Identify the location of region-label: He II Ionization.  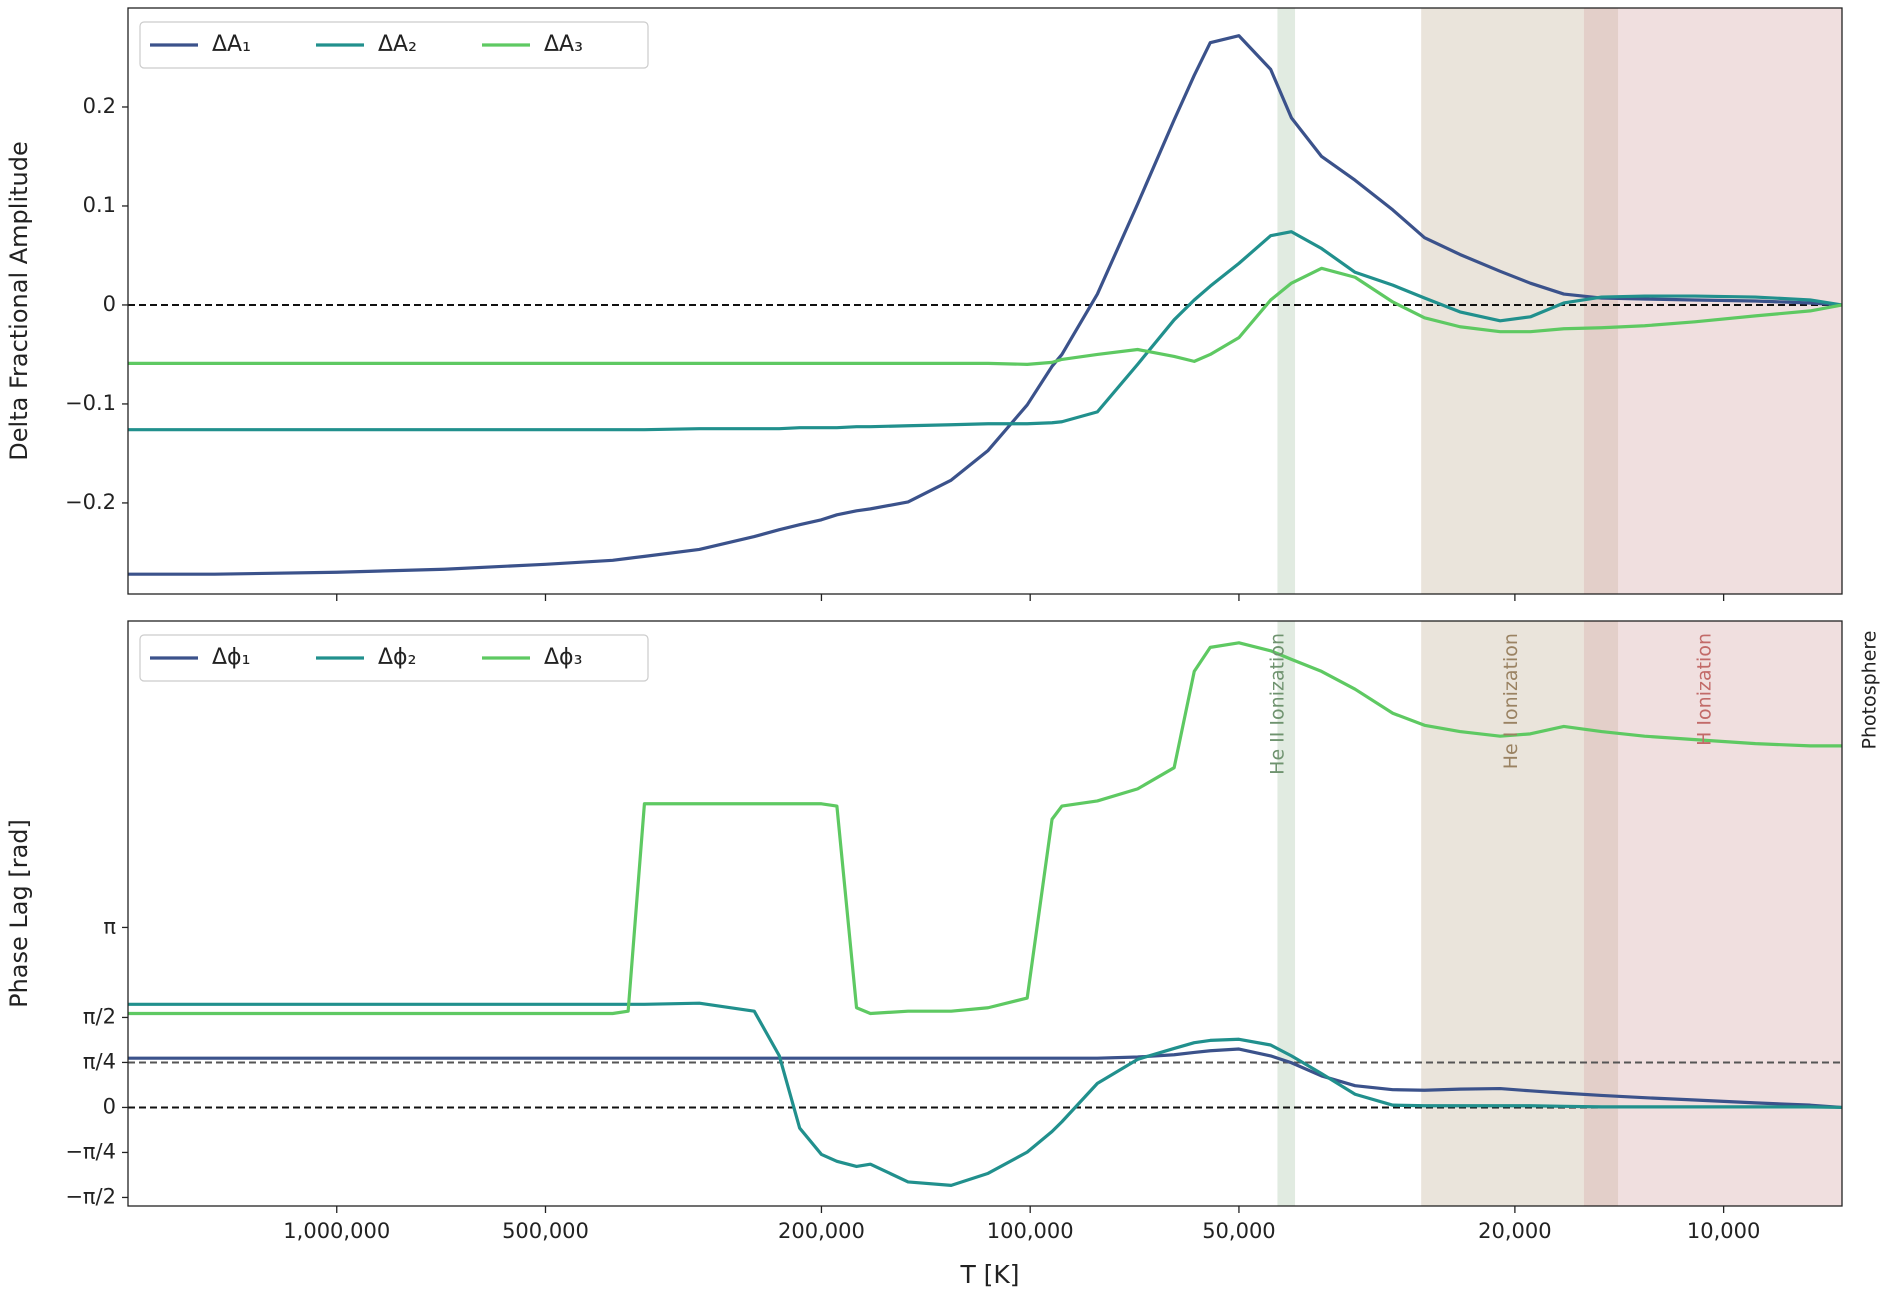
(1278, 704).